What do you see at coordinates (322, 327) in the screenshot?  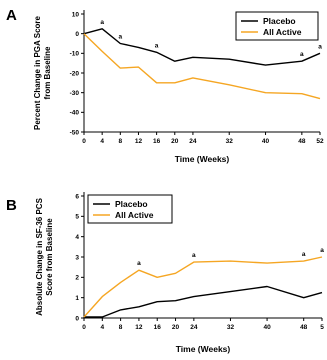 I see `x-tick-label: 5` at bounding box center [322, 327].